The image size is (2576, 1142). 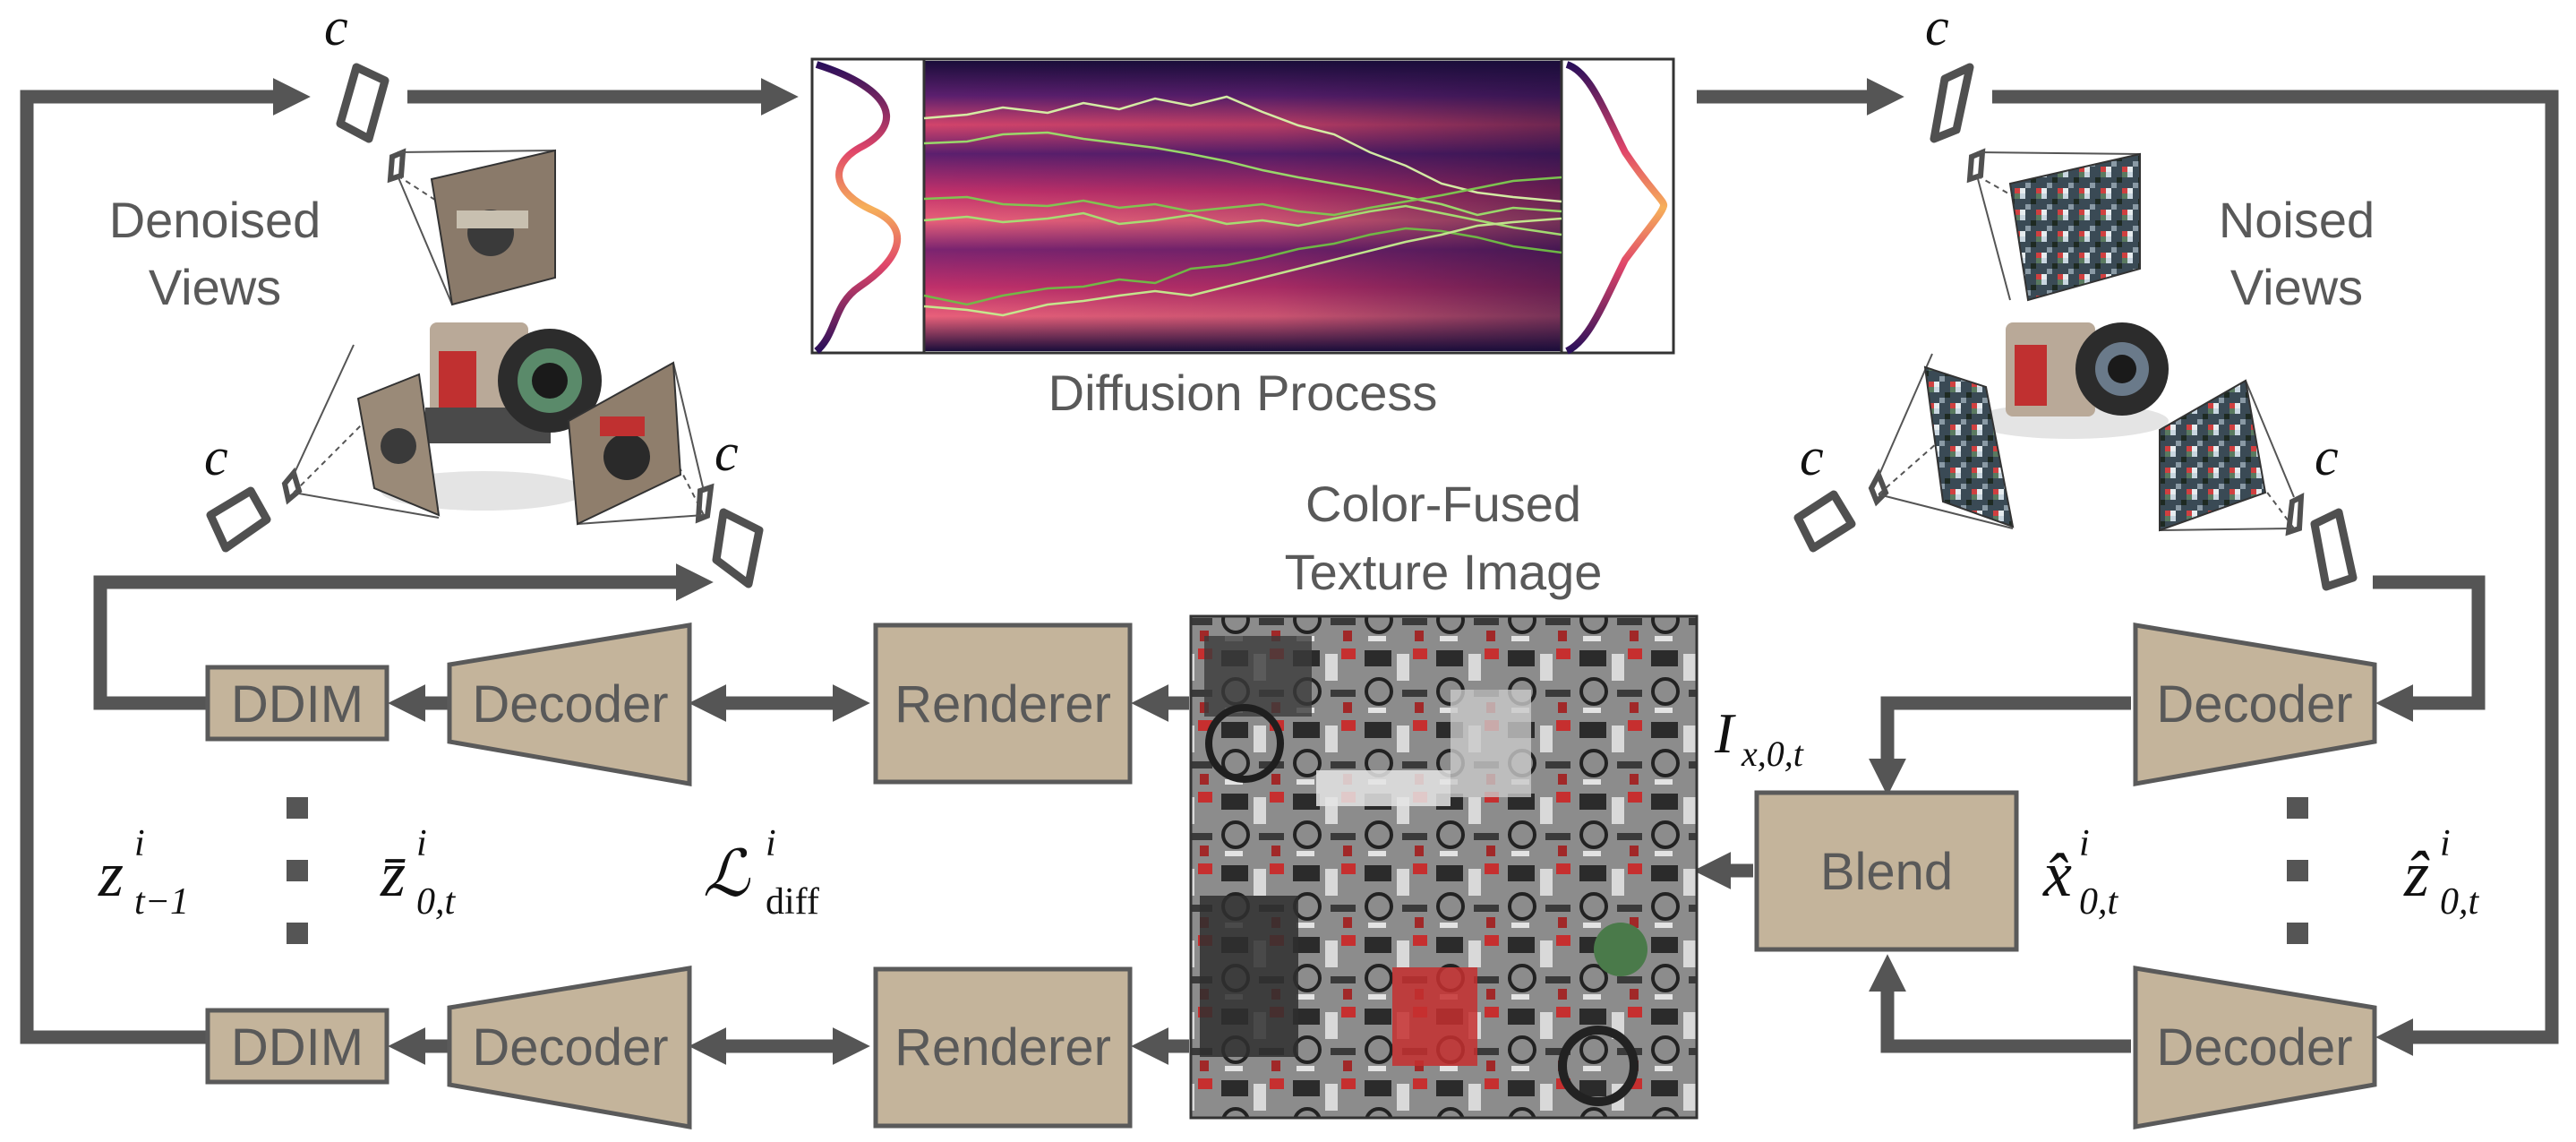 I want to click on ellipsis-right, so click(x=2297, y=870).